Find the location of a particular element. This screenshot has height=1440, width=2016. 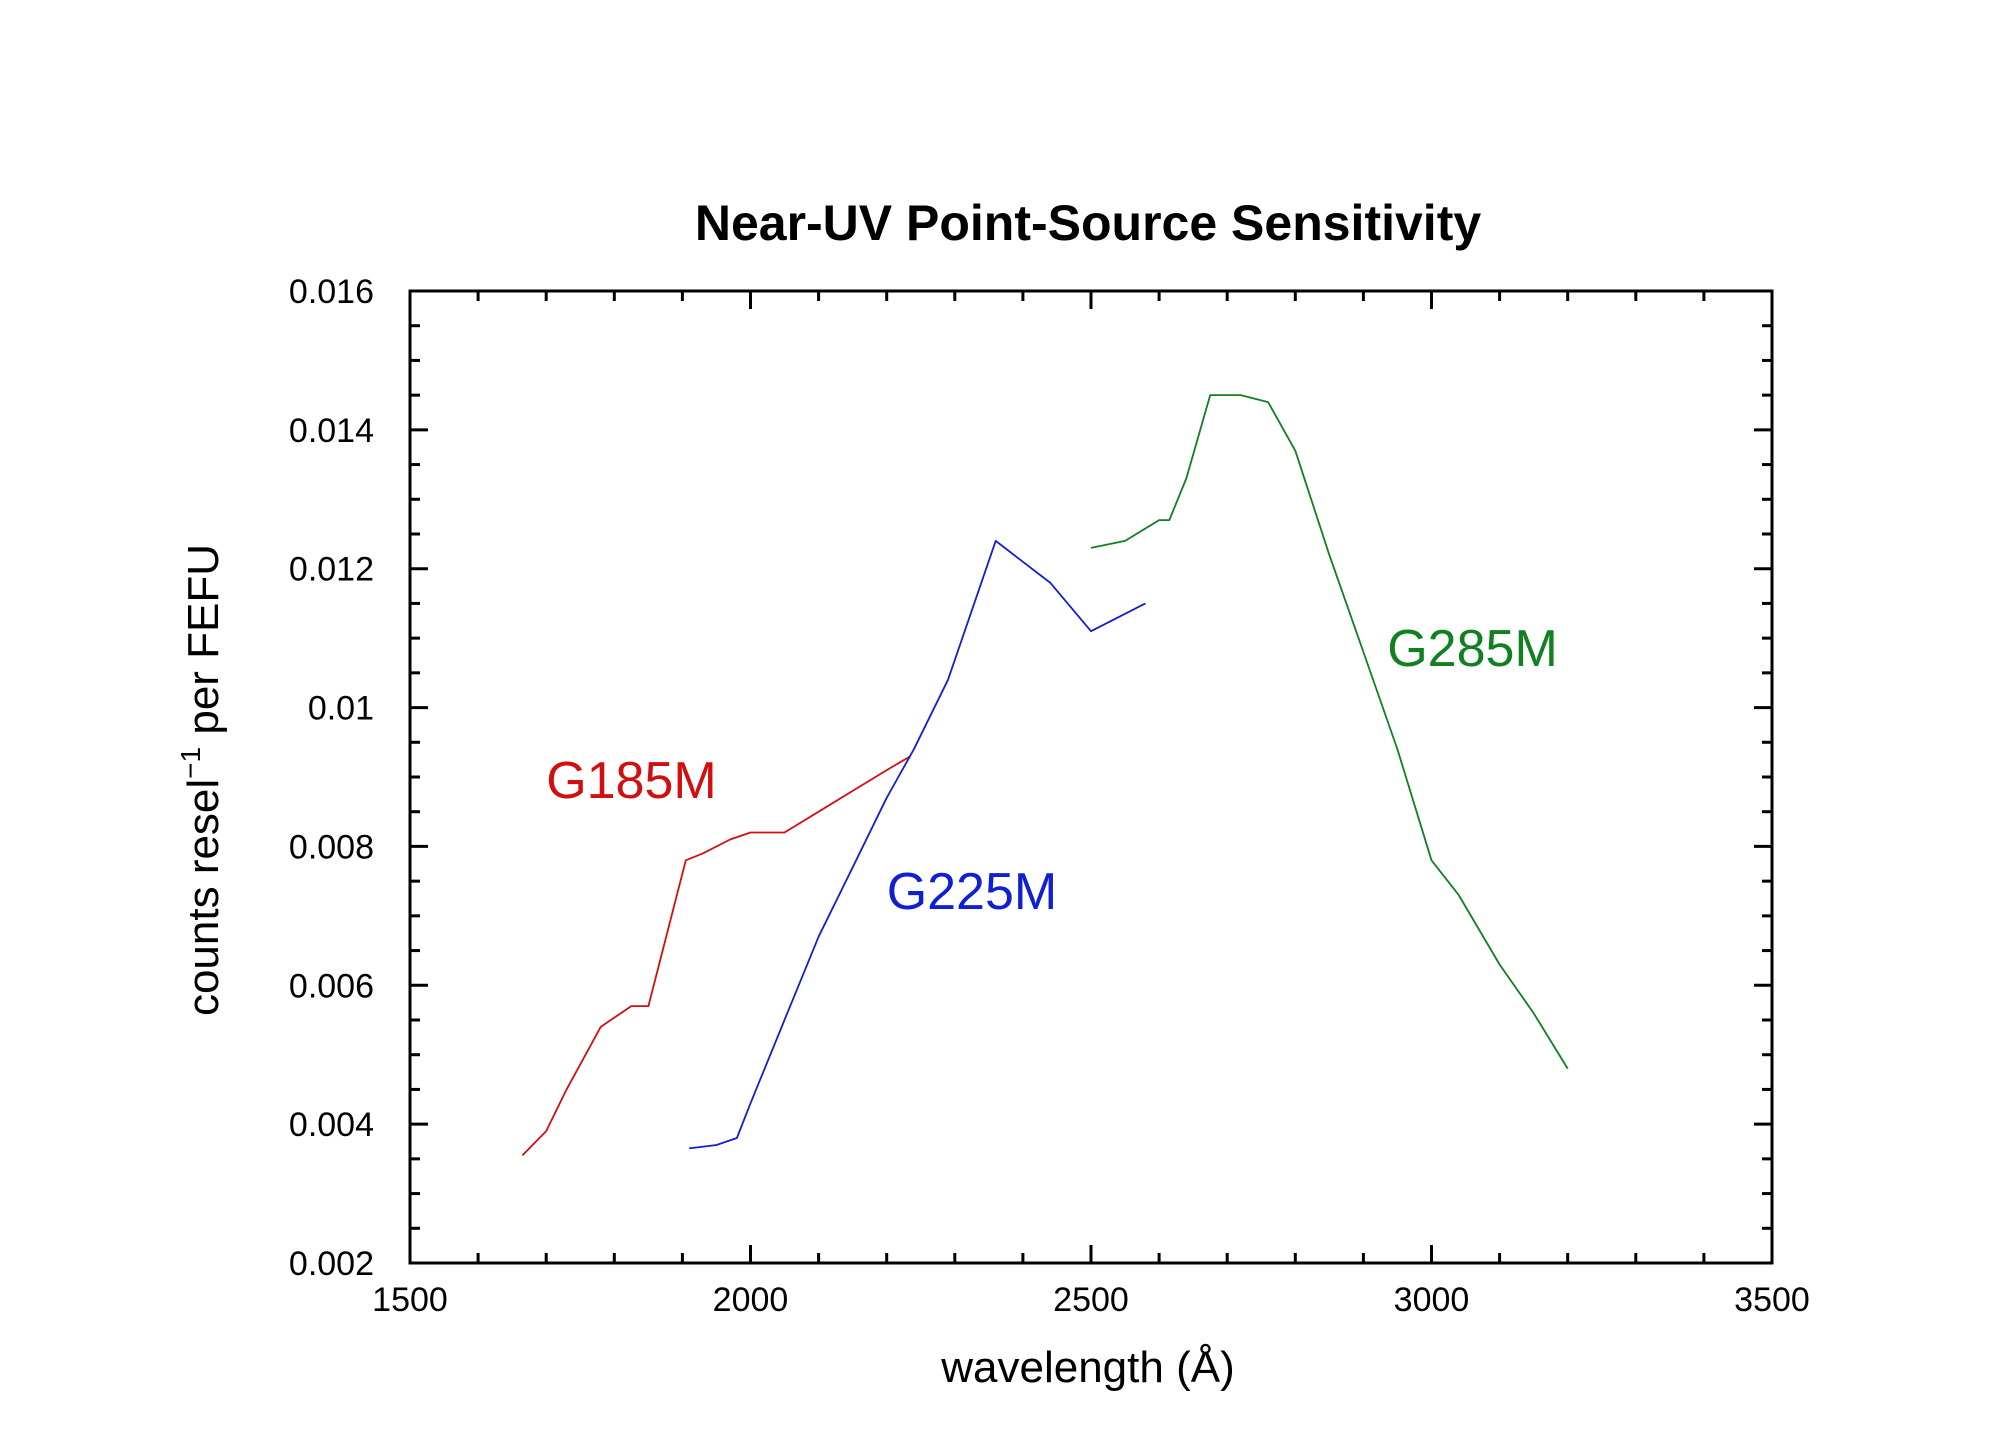

series-label-g285m: G285M is located at coordinates (1472, 649).